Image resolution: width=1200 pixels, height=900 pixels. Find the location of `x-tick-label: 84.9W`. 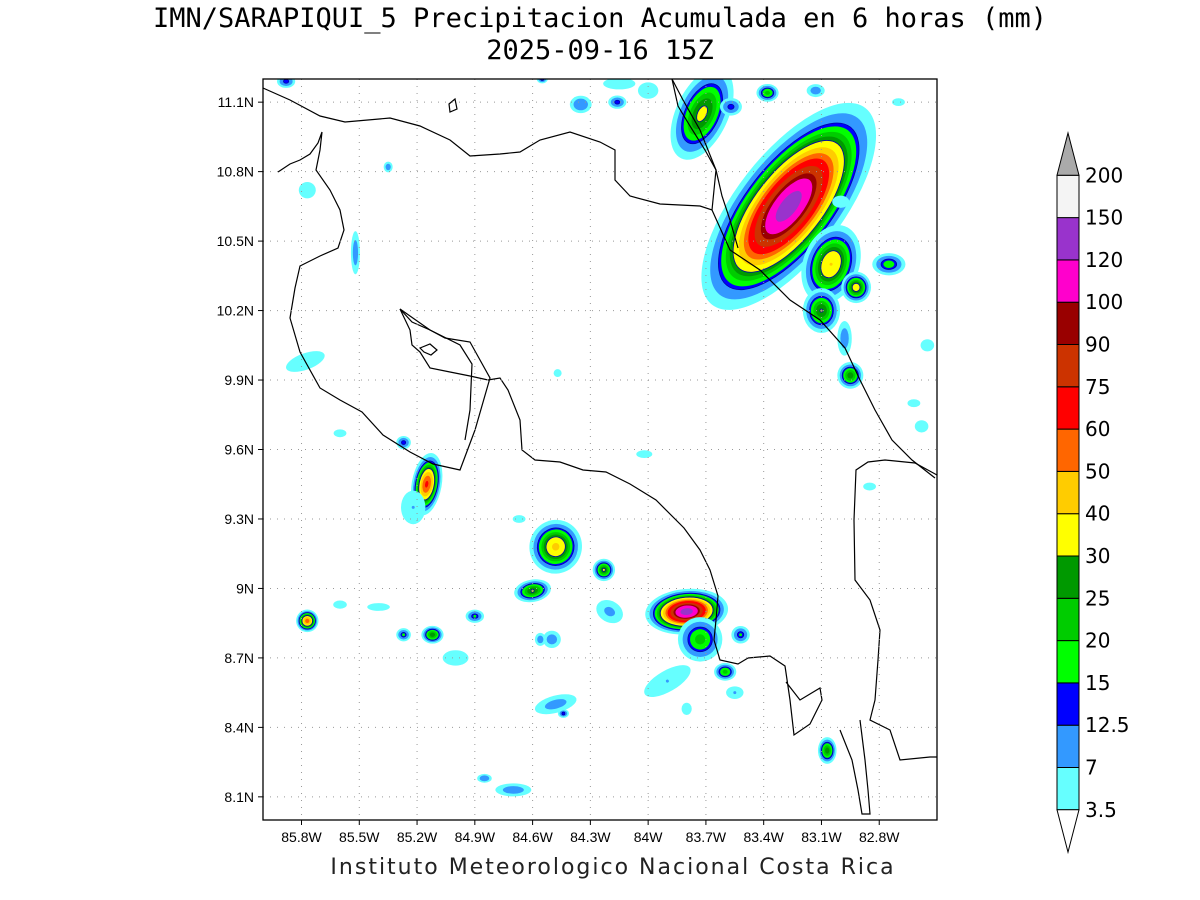

x-tick-label: 84.9W is located at coordinates (475, 837).